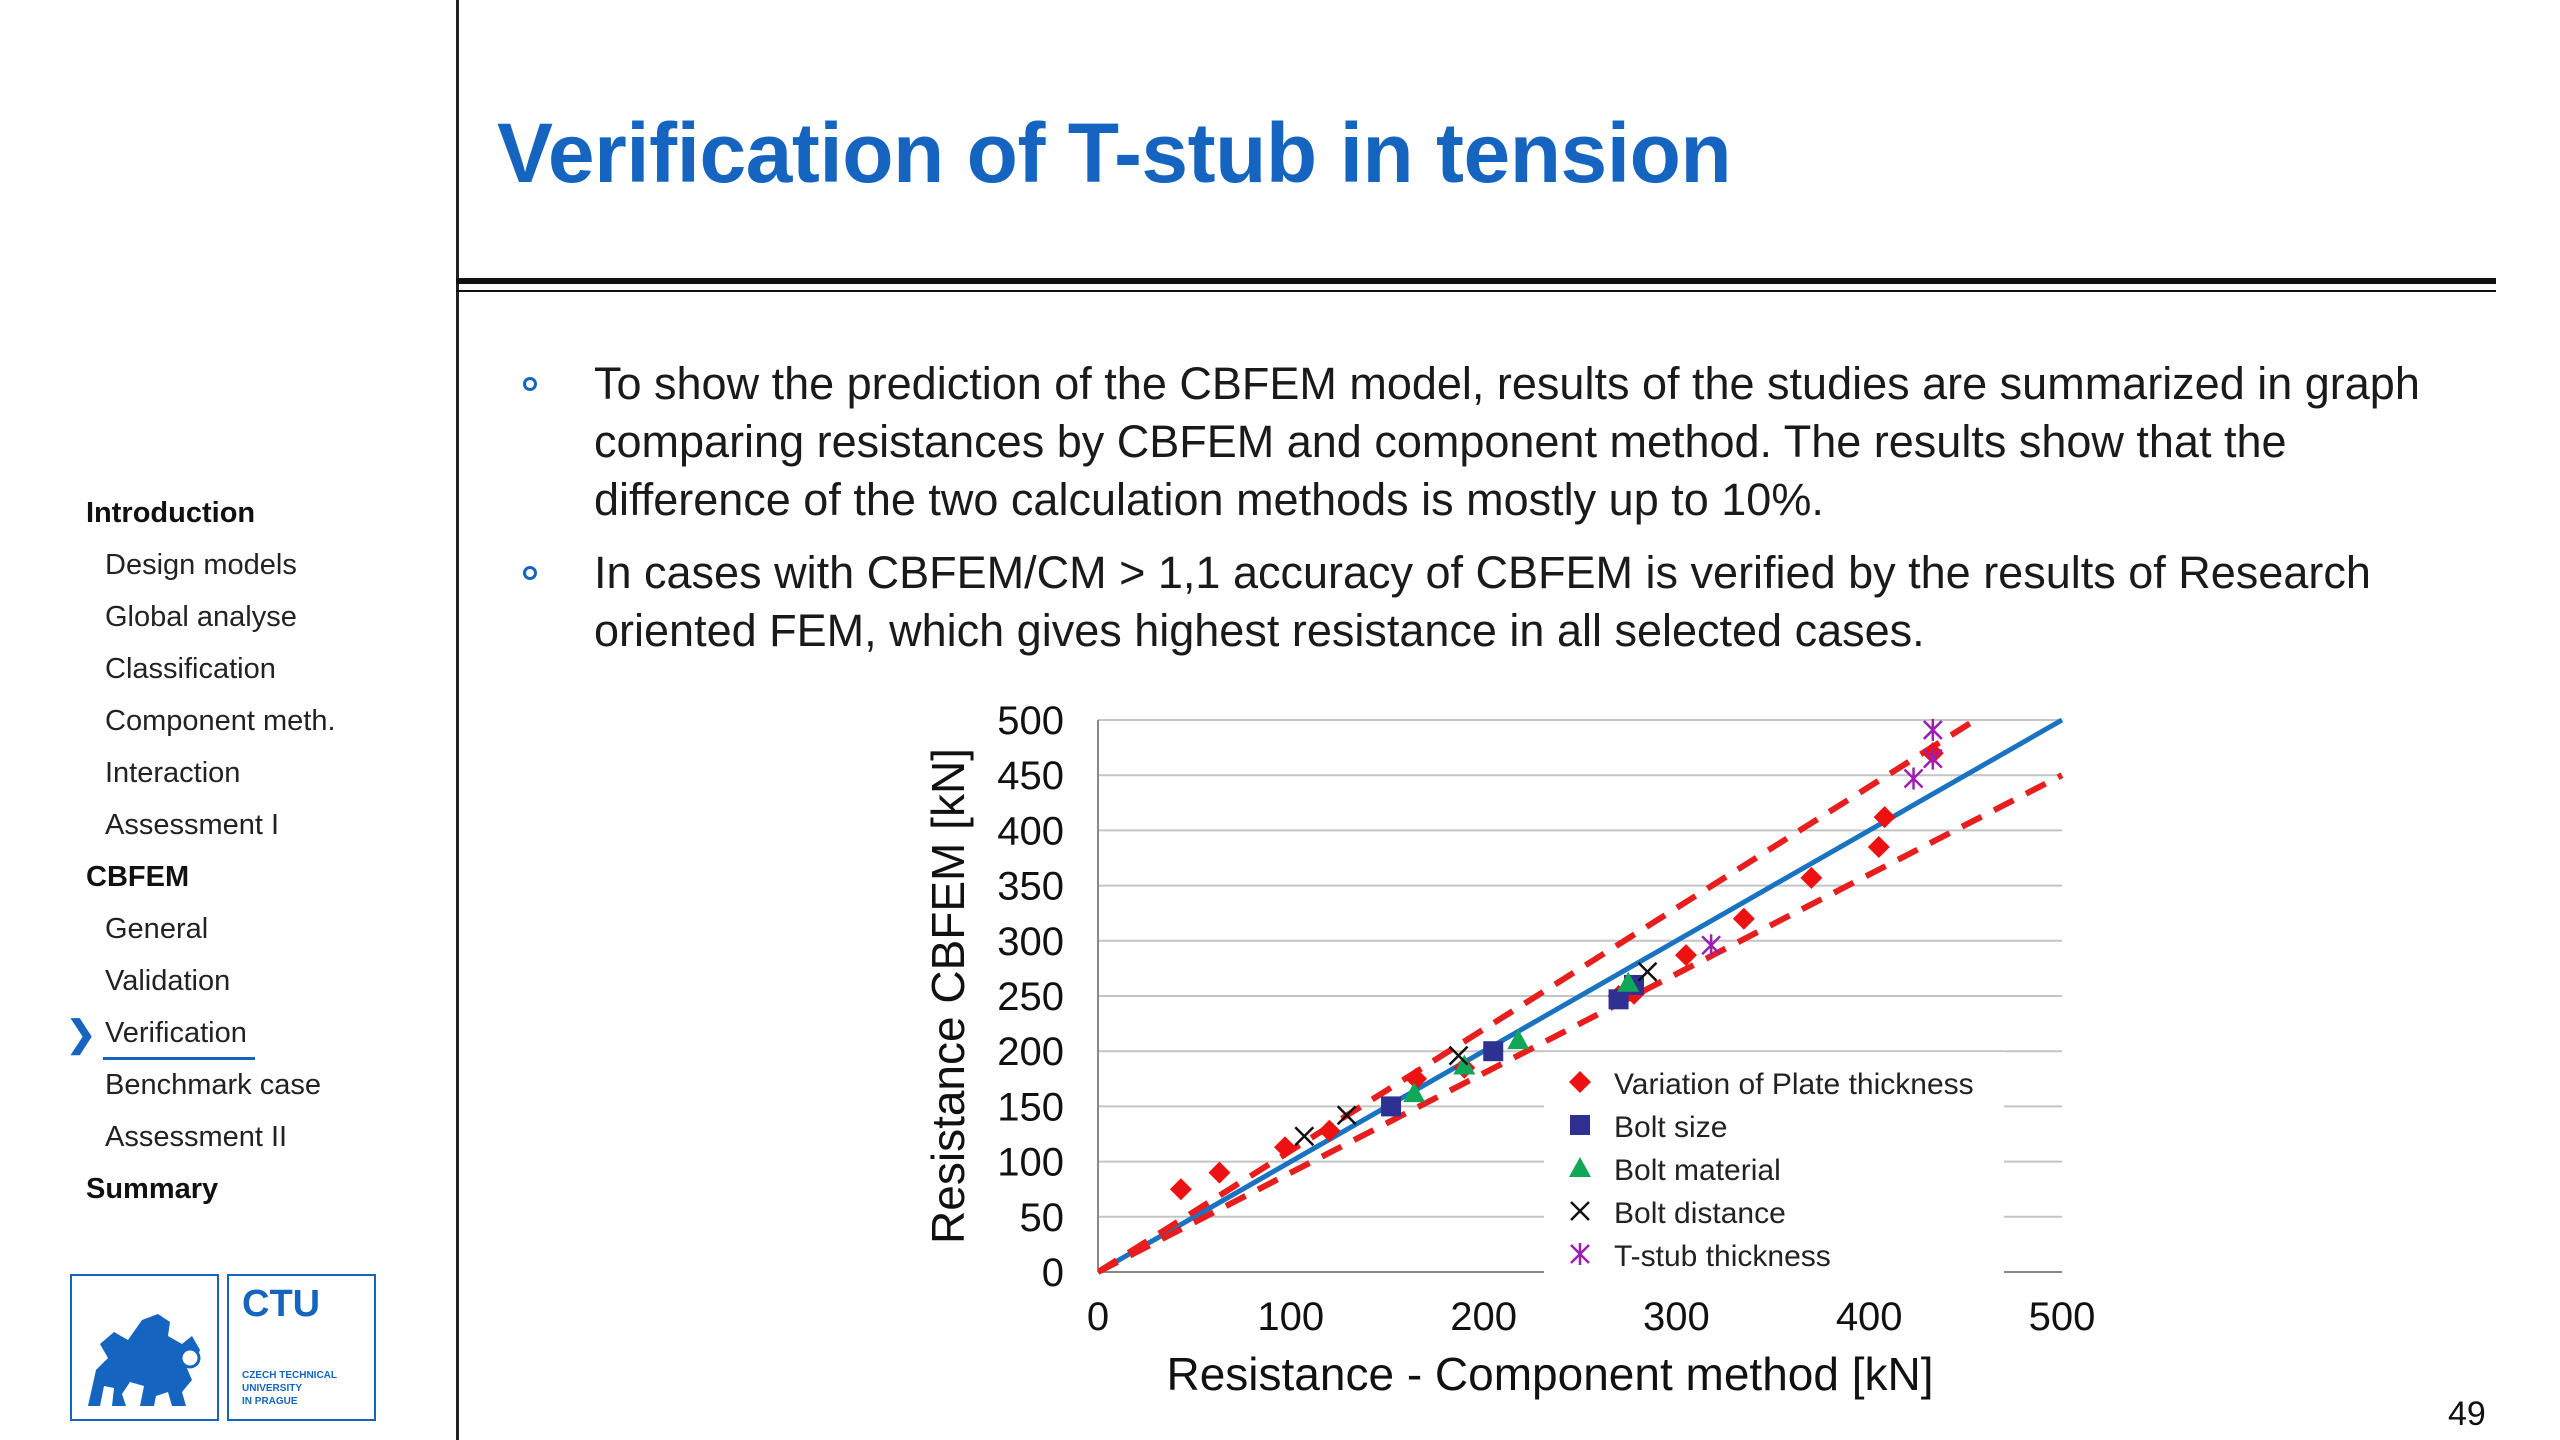  I want to click on sidebar-item-assessment-i: Assessment I, so click(192, 825).